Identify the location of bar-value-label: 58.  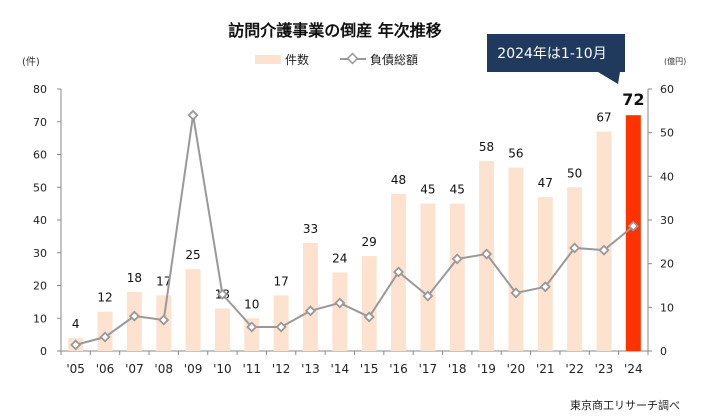
(486, 147).